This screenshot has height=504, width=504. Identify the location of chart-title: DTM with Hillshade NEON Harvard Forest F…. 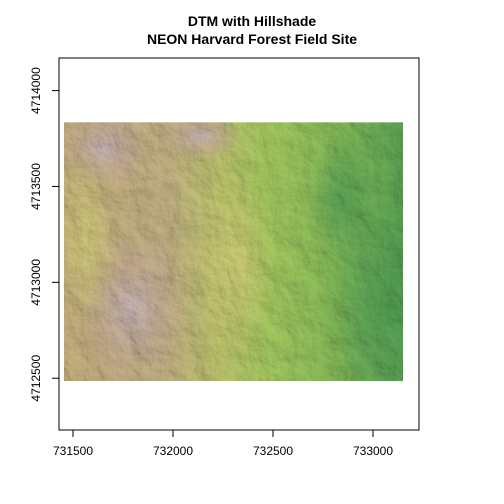
(252, 30).